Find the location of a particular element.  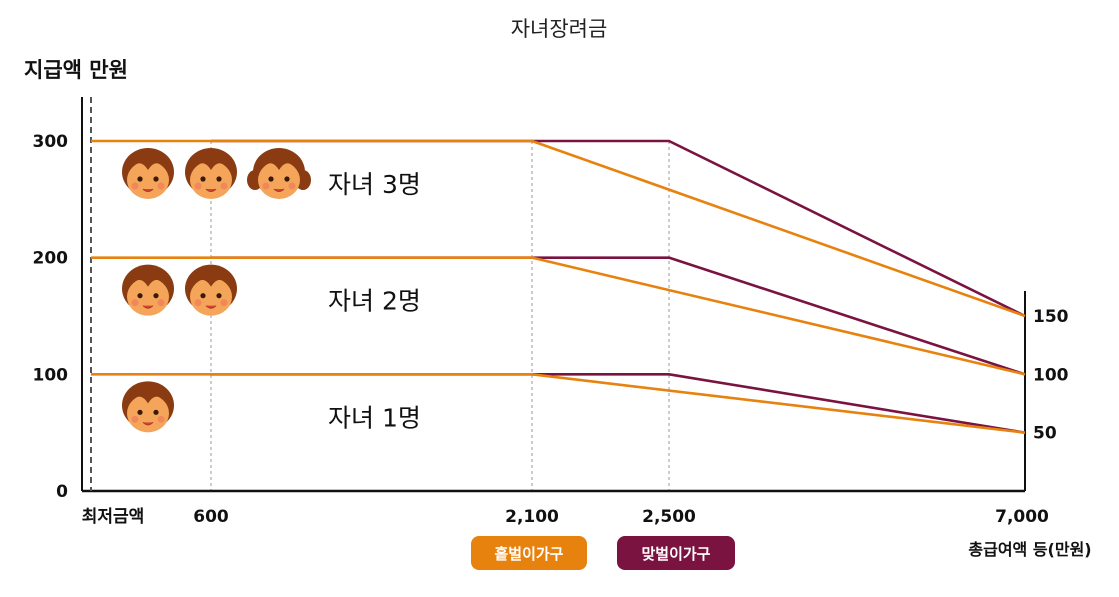

x-tick-label: 600 is located at coordinates (211, 517).